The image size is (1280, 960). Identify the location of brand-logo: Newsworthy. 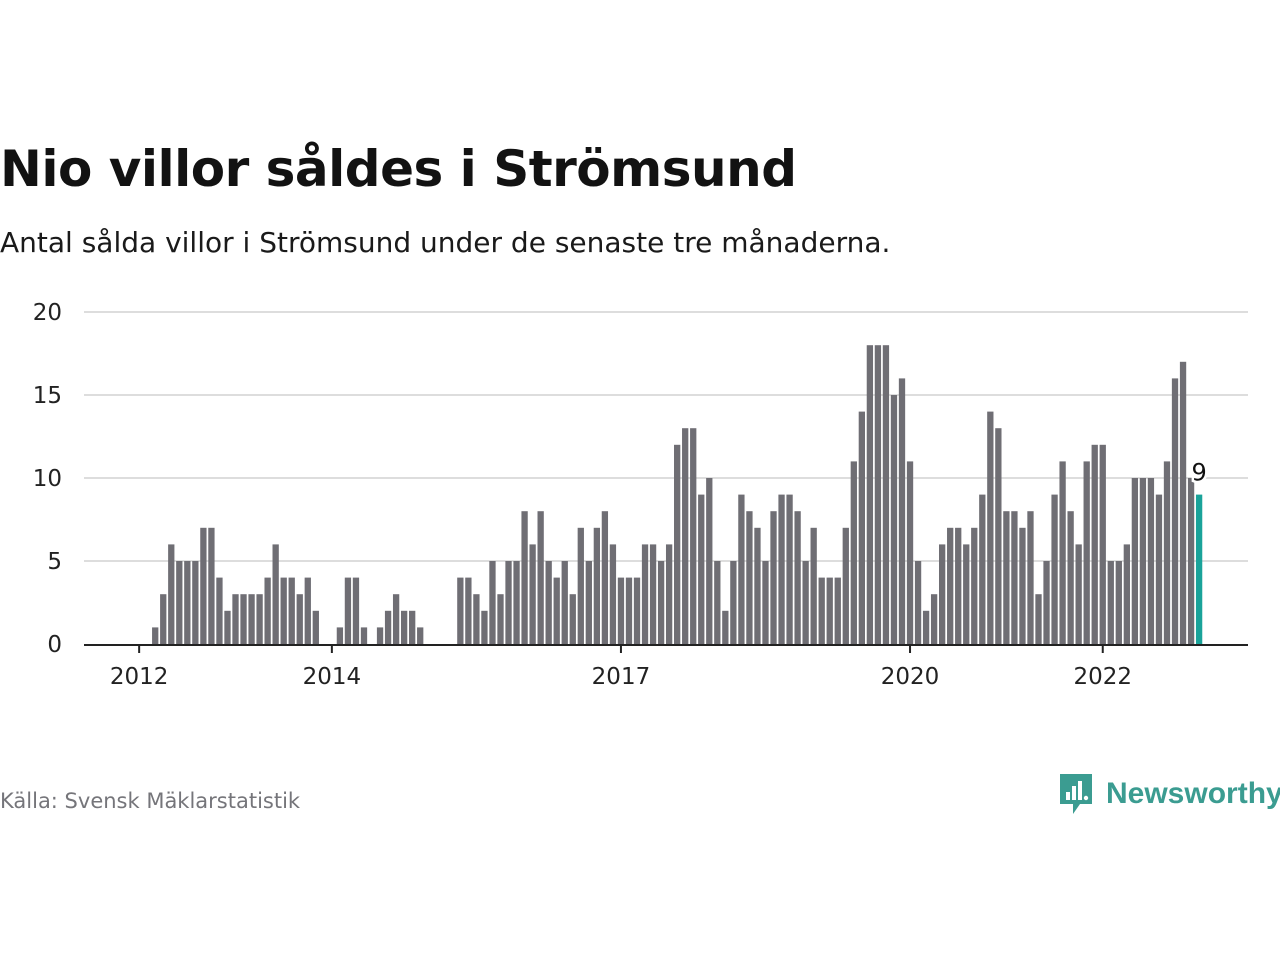
(1169, 794).